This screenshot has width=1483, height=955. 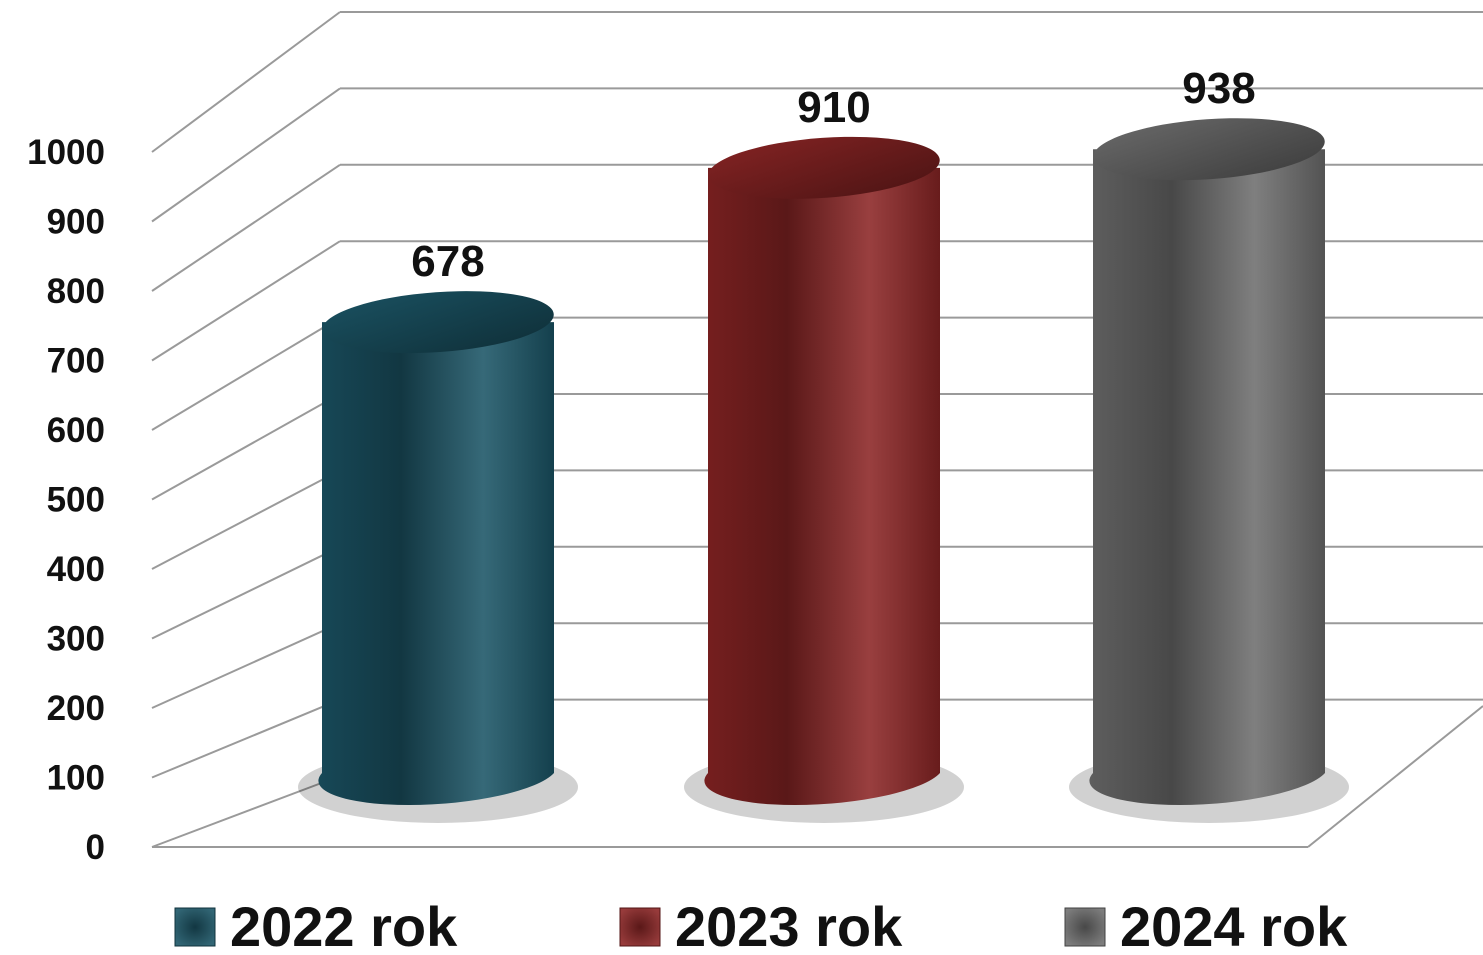 I want to click on y-axis-ticks: 0 100 200 300 400 500 600 700 800 900 1000, so click(x=66, y=500).